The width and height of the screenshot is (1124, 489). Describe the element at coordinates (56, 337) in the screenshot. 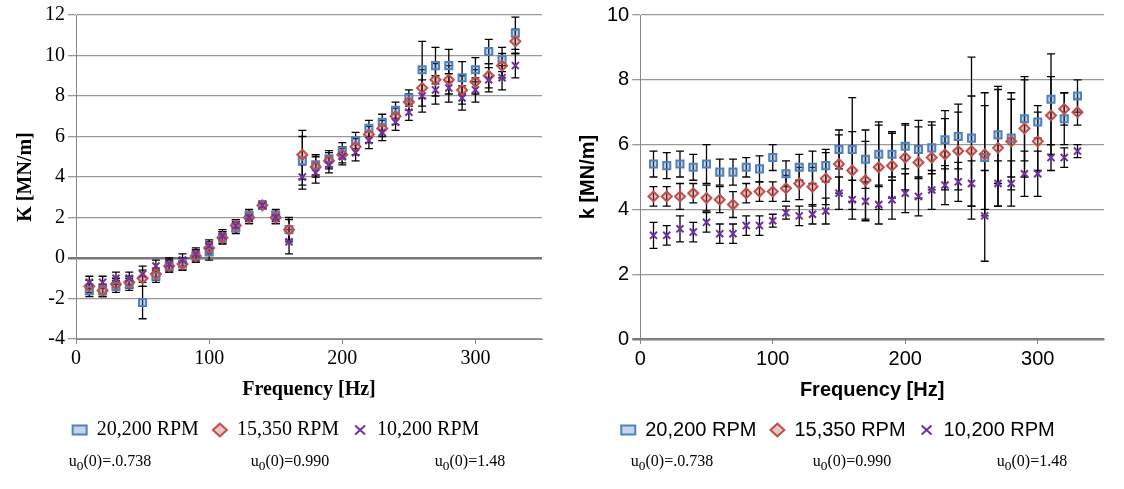

I see `y-tick-label: -4` at that location.